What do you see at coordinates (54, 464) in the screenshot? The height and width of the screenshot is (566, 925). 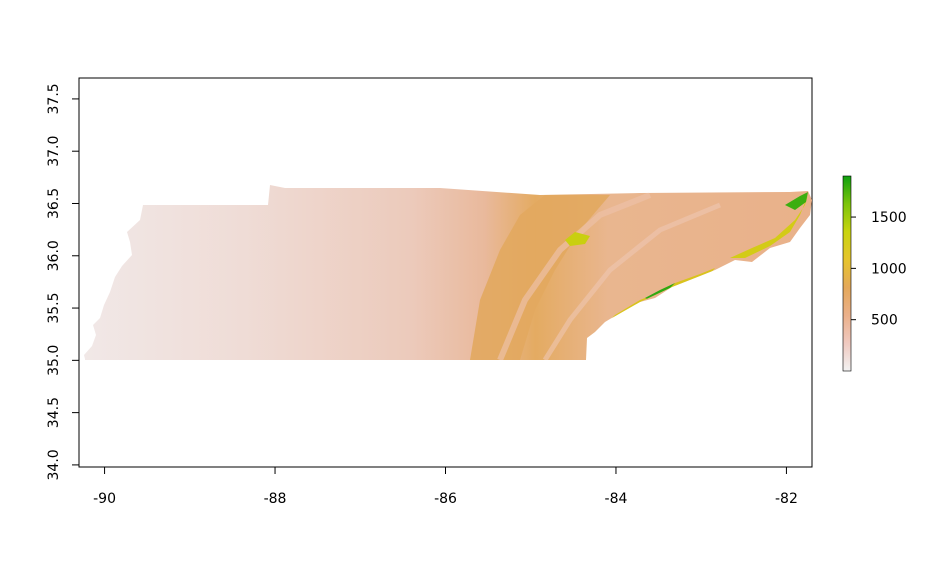 I see `y-tick-label: 34.0` at bounding box center [54, 464].